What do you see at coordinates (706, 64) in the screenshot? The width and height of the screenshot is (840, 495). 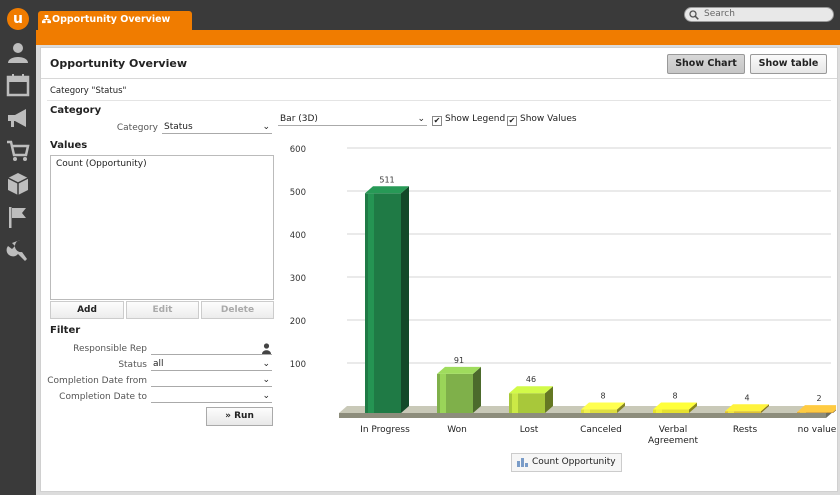 I see `show-chart-button: Show Chart` at bounding box center [706, 64].